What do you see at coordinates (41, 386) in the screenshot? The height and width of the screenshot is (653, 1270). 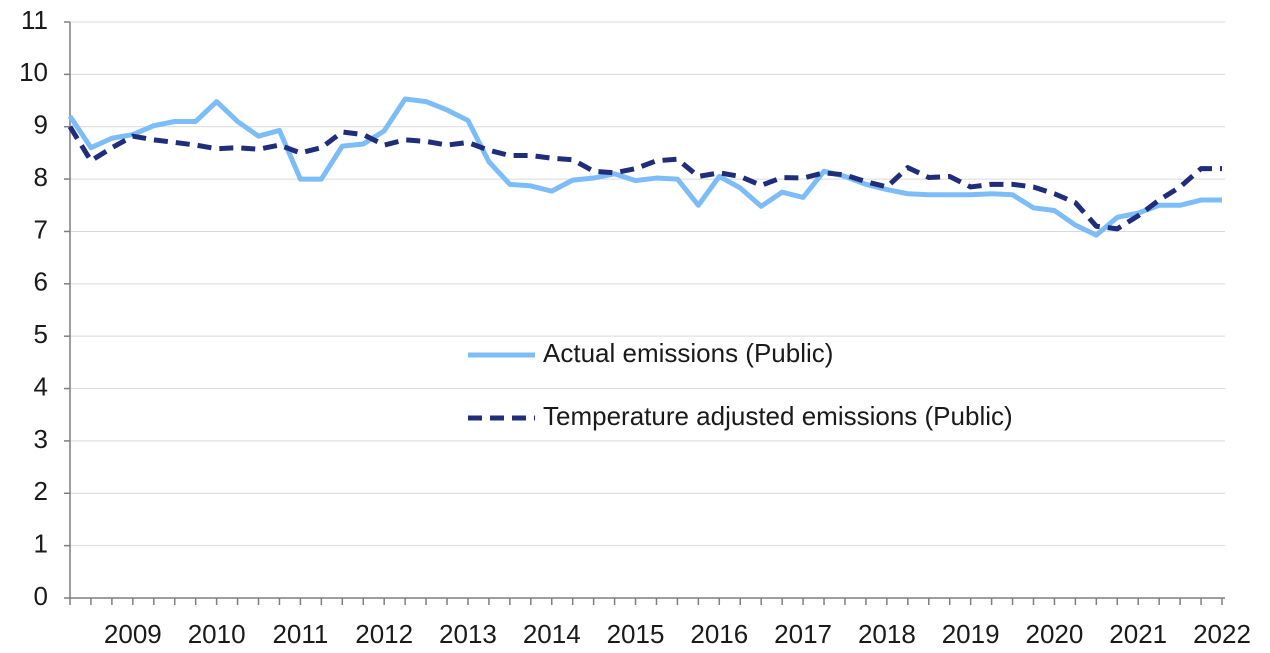 I see `y-tick-label: 4` at bounding box center [41, 386].